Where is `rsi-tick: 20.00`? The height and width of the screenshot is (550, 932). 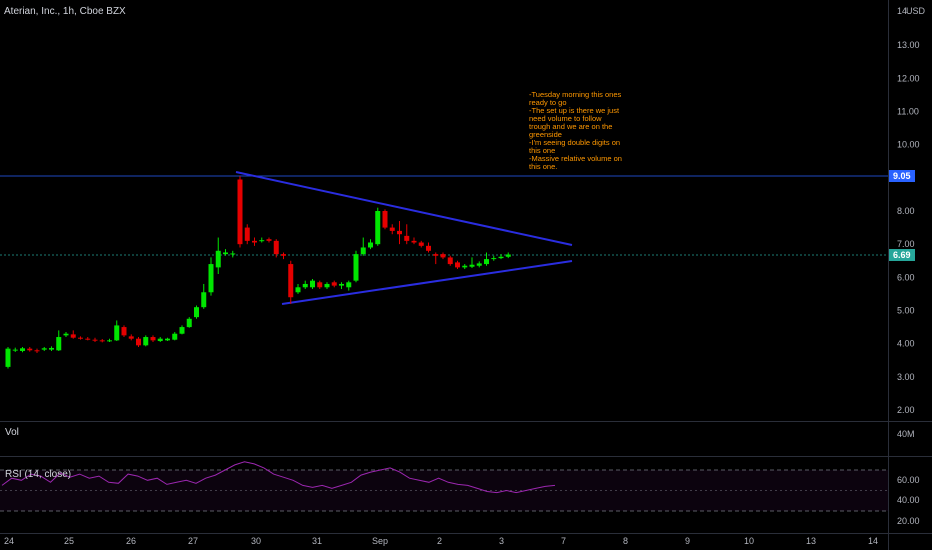
rsi-tick: 20.00 is located at coordinates (908, 521).